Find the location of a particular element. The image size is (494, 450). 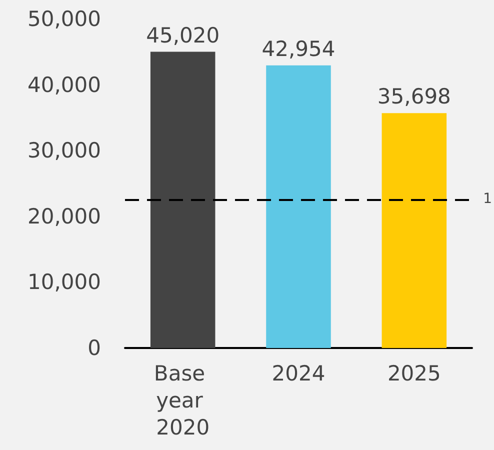

y-tick-label: 50,000 is located at coordinates (64, 19).